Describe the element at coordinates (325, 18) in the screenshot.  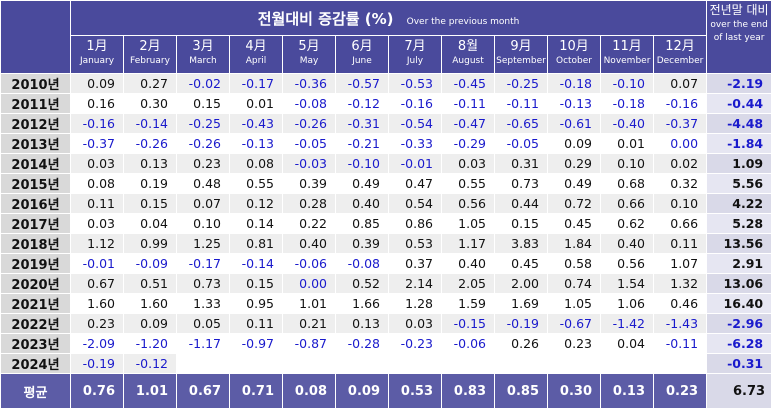
I see `title-korean: 전월대비 증감률 (%)` at that location.